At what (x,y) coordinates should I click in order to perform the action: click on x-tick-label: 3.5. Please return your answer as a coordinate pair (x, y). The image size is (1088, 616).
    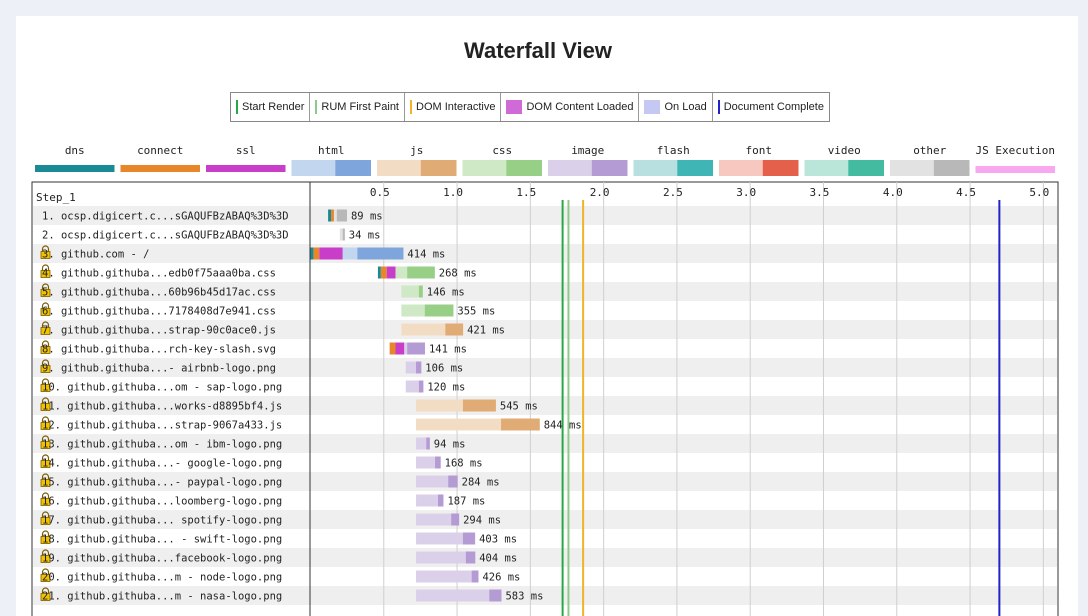
    Looking at the image, I should click on (820, 192).